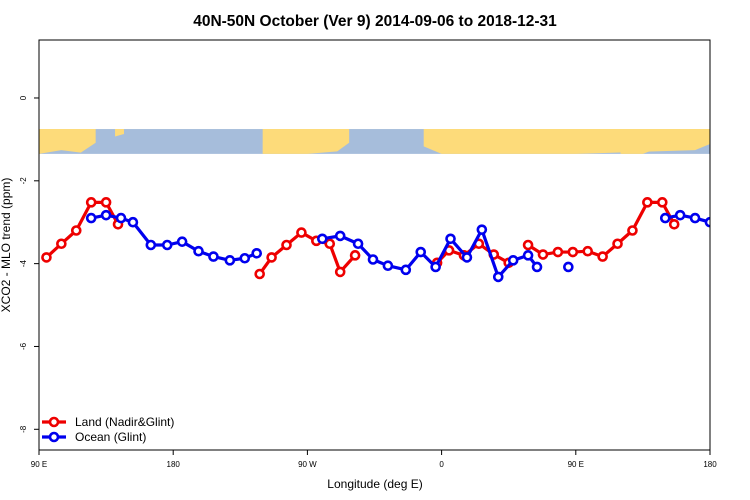 This screenshot has width=750, height=500. What do you see at coordinates (374, 484) in the screenshot?
I see `x-axis-label: Longitude (deg E)` at bounding box center [374, 484].